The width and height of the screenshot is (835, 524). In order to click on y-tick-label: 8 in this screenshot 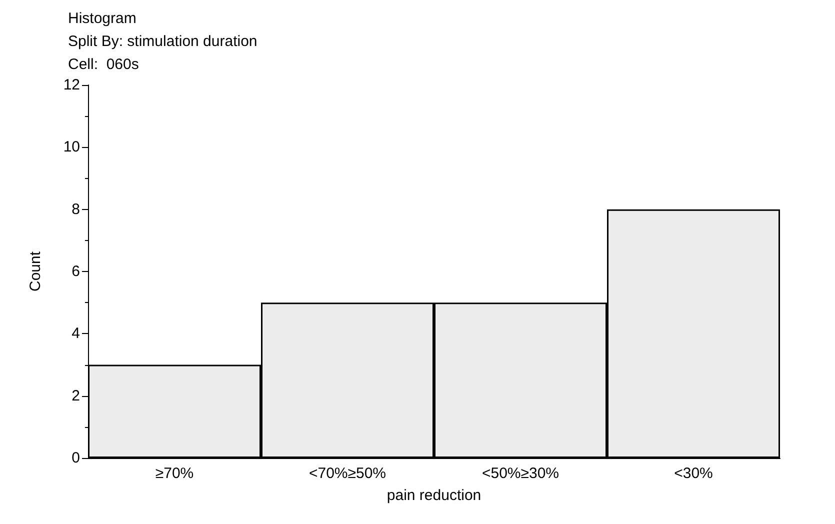, I will do `click(76, 209)`.